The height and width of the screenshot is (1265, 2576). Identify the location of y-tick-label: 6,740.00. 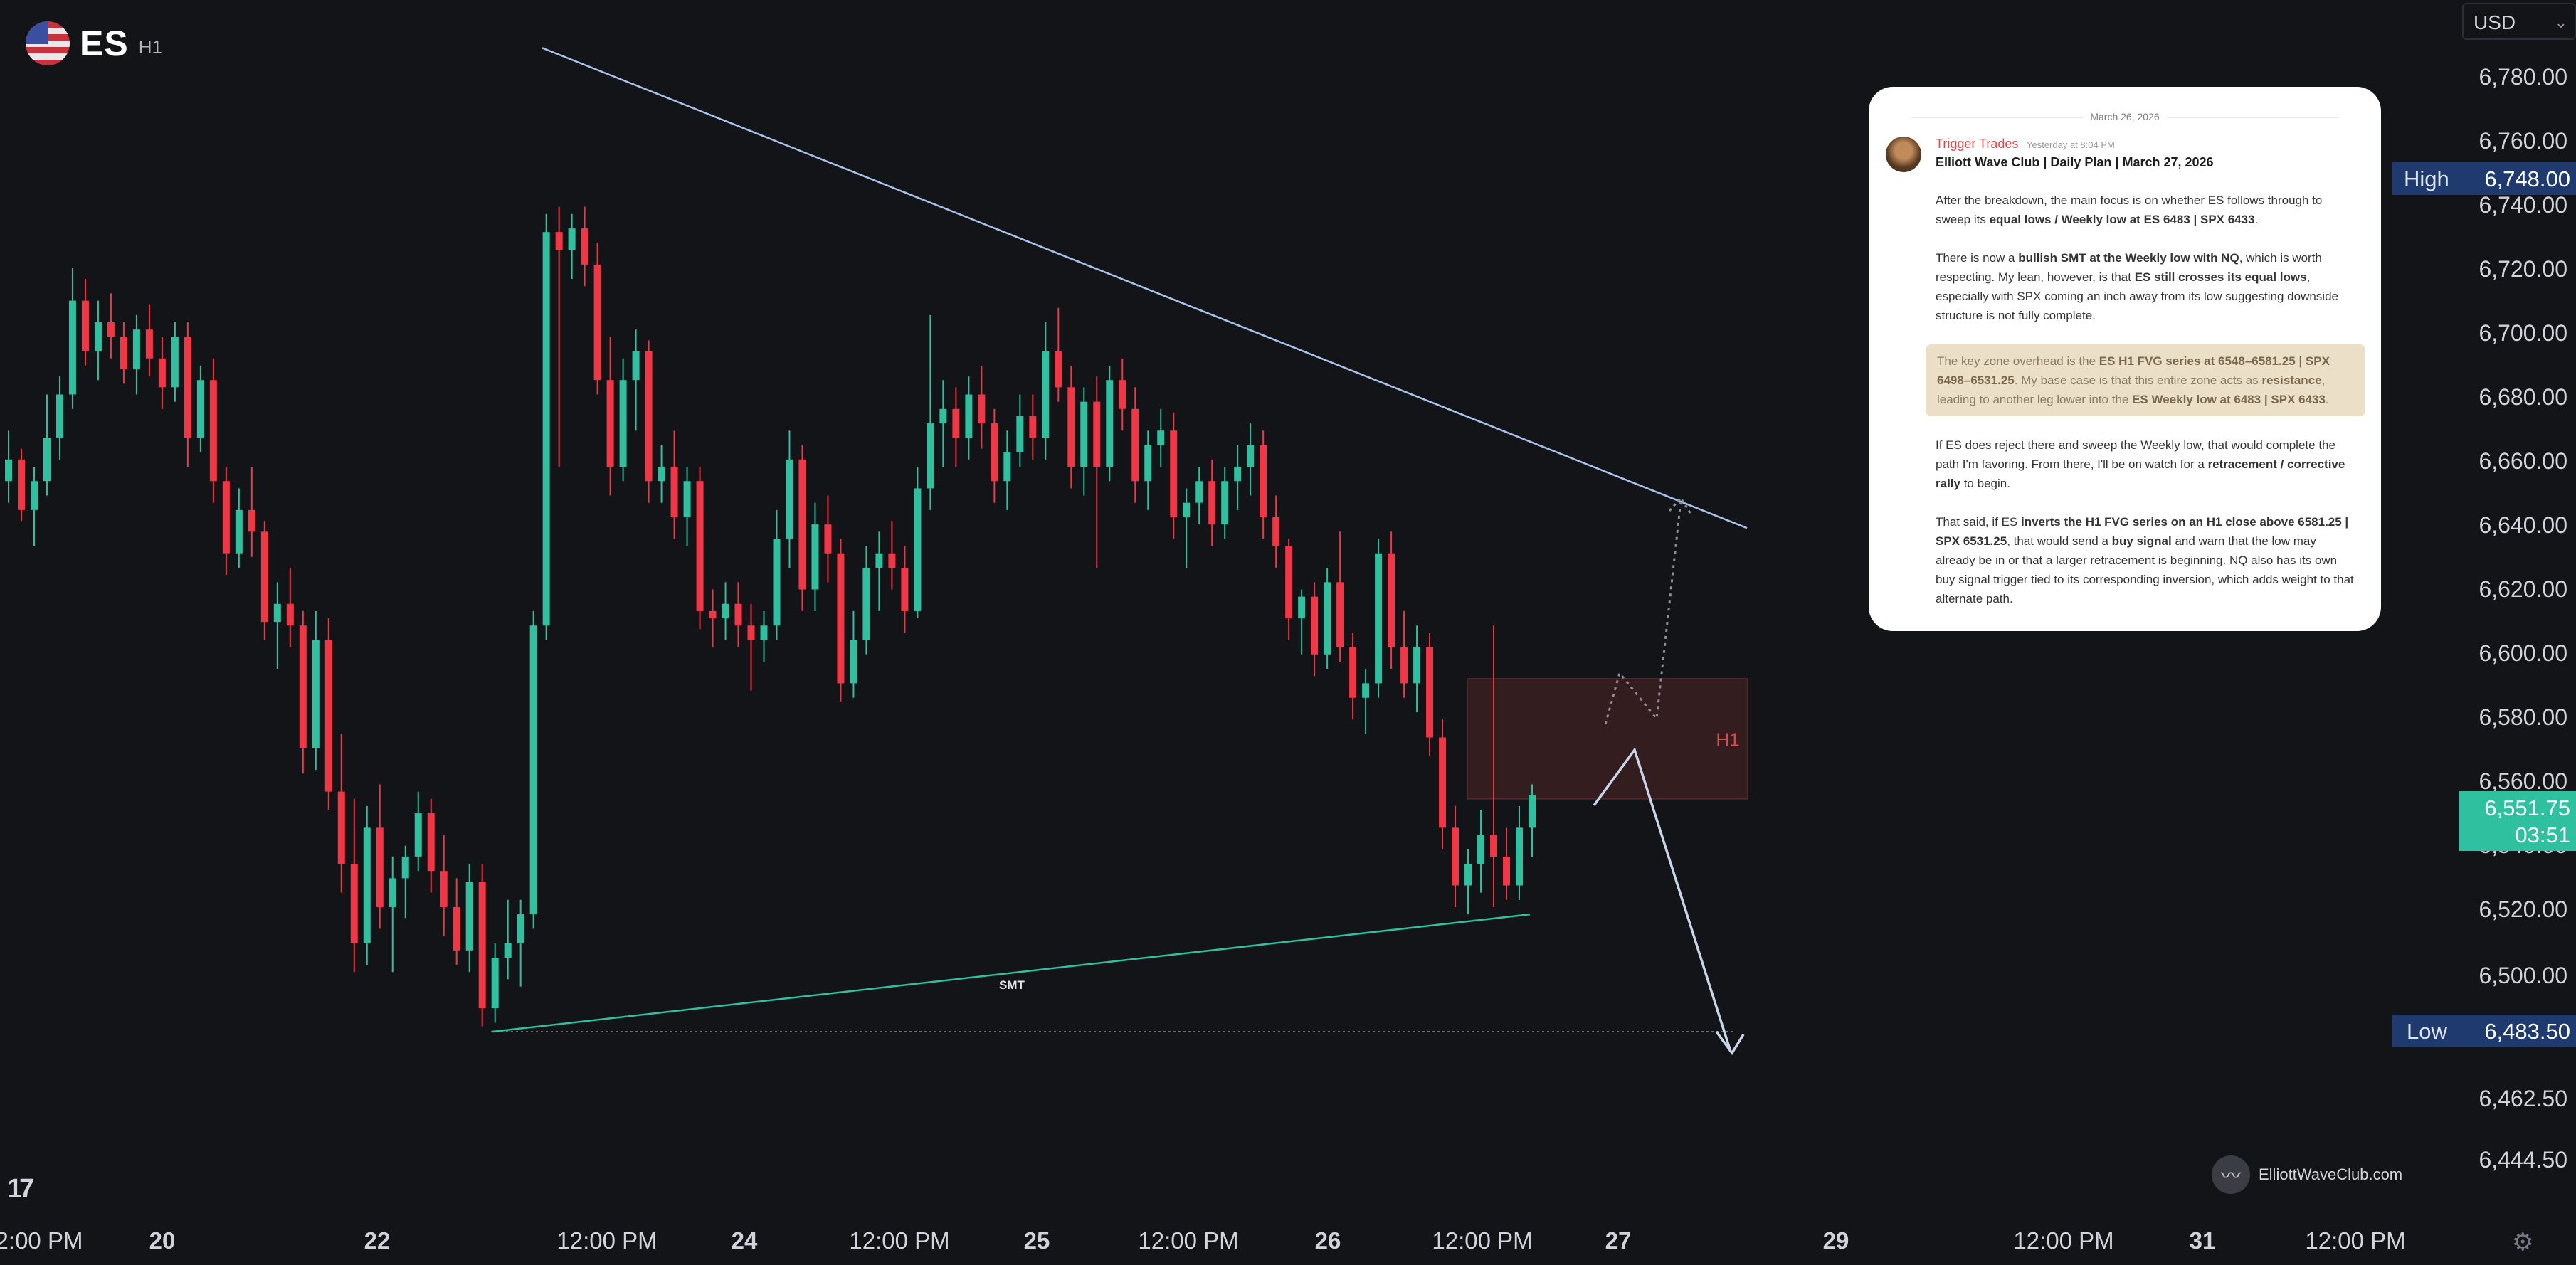
(2523, 205).